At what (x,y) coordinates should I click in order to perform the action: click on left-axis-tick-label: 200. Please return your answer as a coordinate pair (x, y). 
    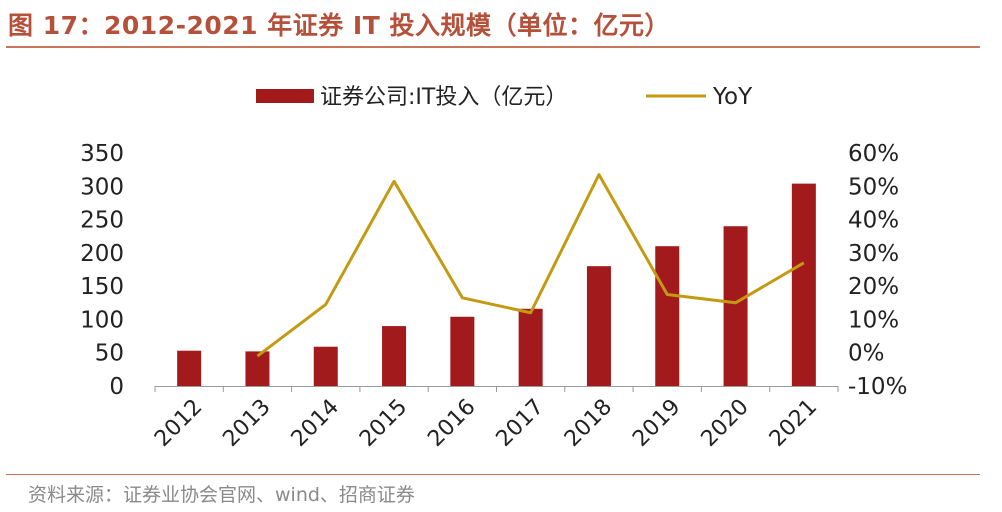
    Looking at the image, I should click on (102, 254).